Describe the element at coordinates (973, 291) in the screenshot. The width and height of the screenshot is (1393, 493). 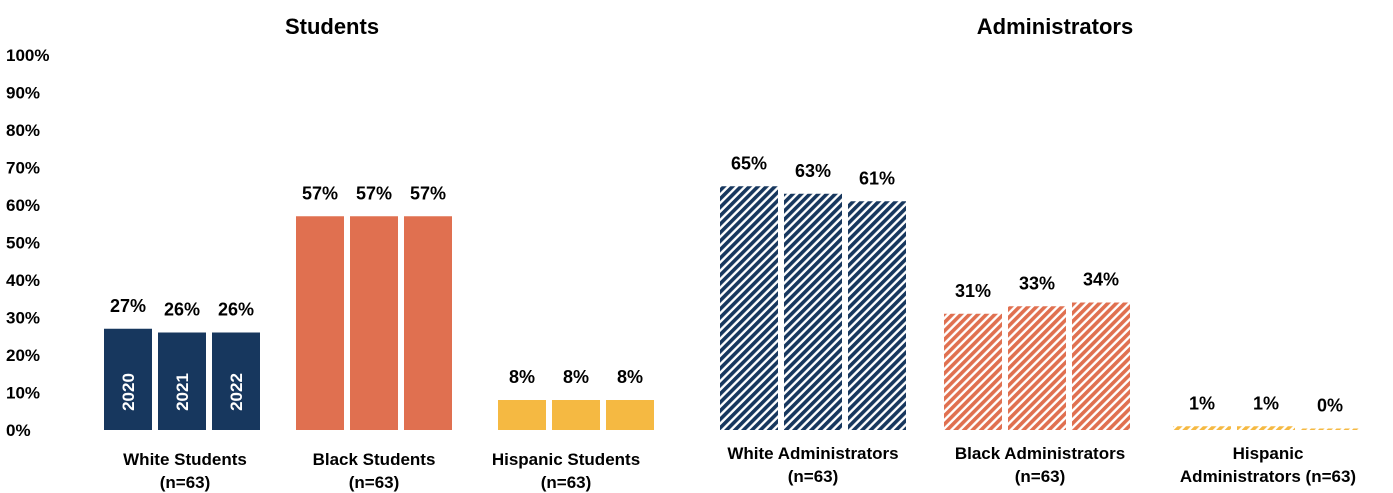
I see `data-label: 31%` at that location.